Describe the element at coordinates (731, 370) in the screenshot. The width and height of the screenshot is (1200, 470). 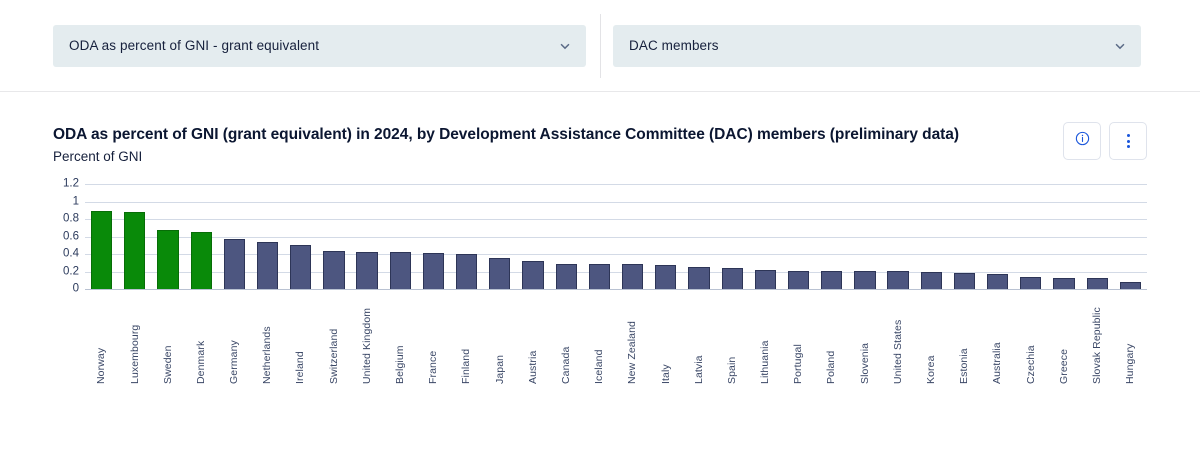
I see `x-axis-label: Spain` at that location.